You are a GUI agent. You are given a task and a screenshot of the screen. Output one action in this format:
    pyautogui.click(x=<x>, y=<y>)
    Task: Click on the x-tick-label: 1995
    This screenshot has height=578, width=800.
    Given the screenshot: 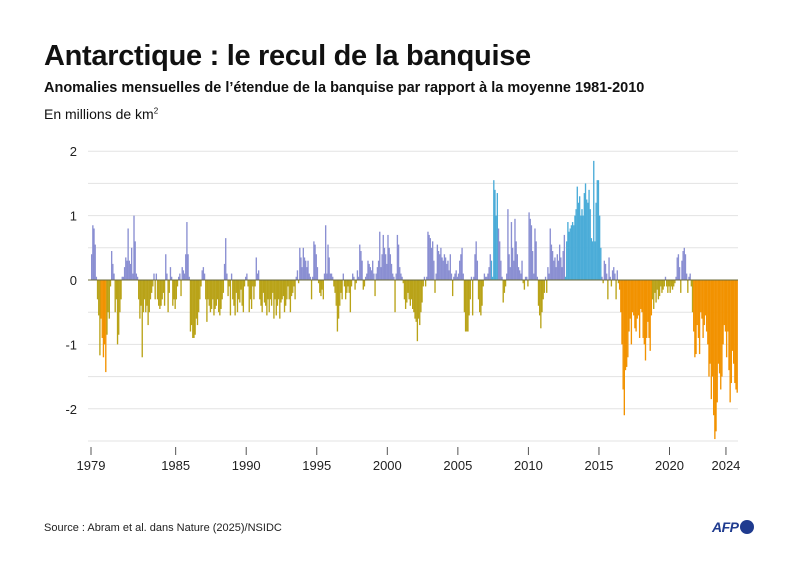 What is the action you would take?
    pyautogui.click(x=316, y=465)
    